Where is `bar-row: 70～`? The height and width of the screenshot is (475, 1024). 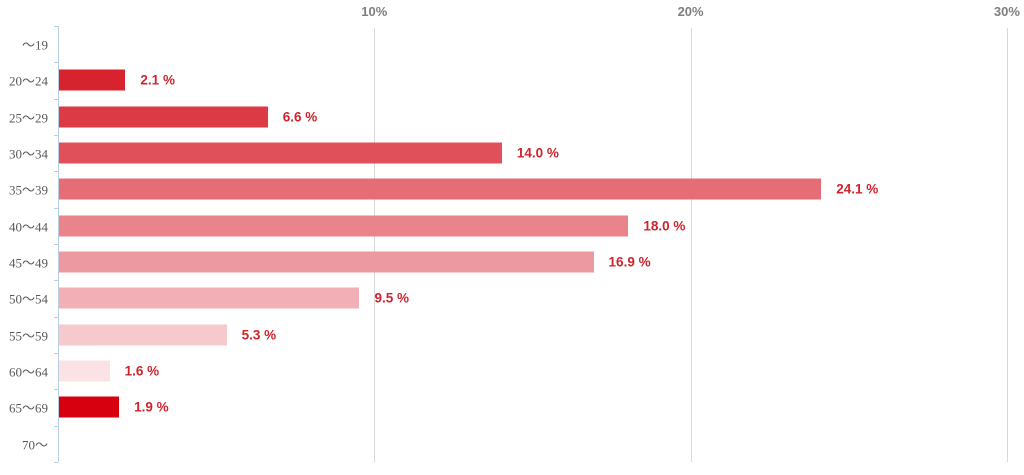 bar-row: 70～ is located at coordinates (515, 444).